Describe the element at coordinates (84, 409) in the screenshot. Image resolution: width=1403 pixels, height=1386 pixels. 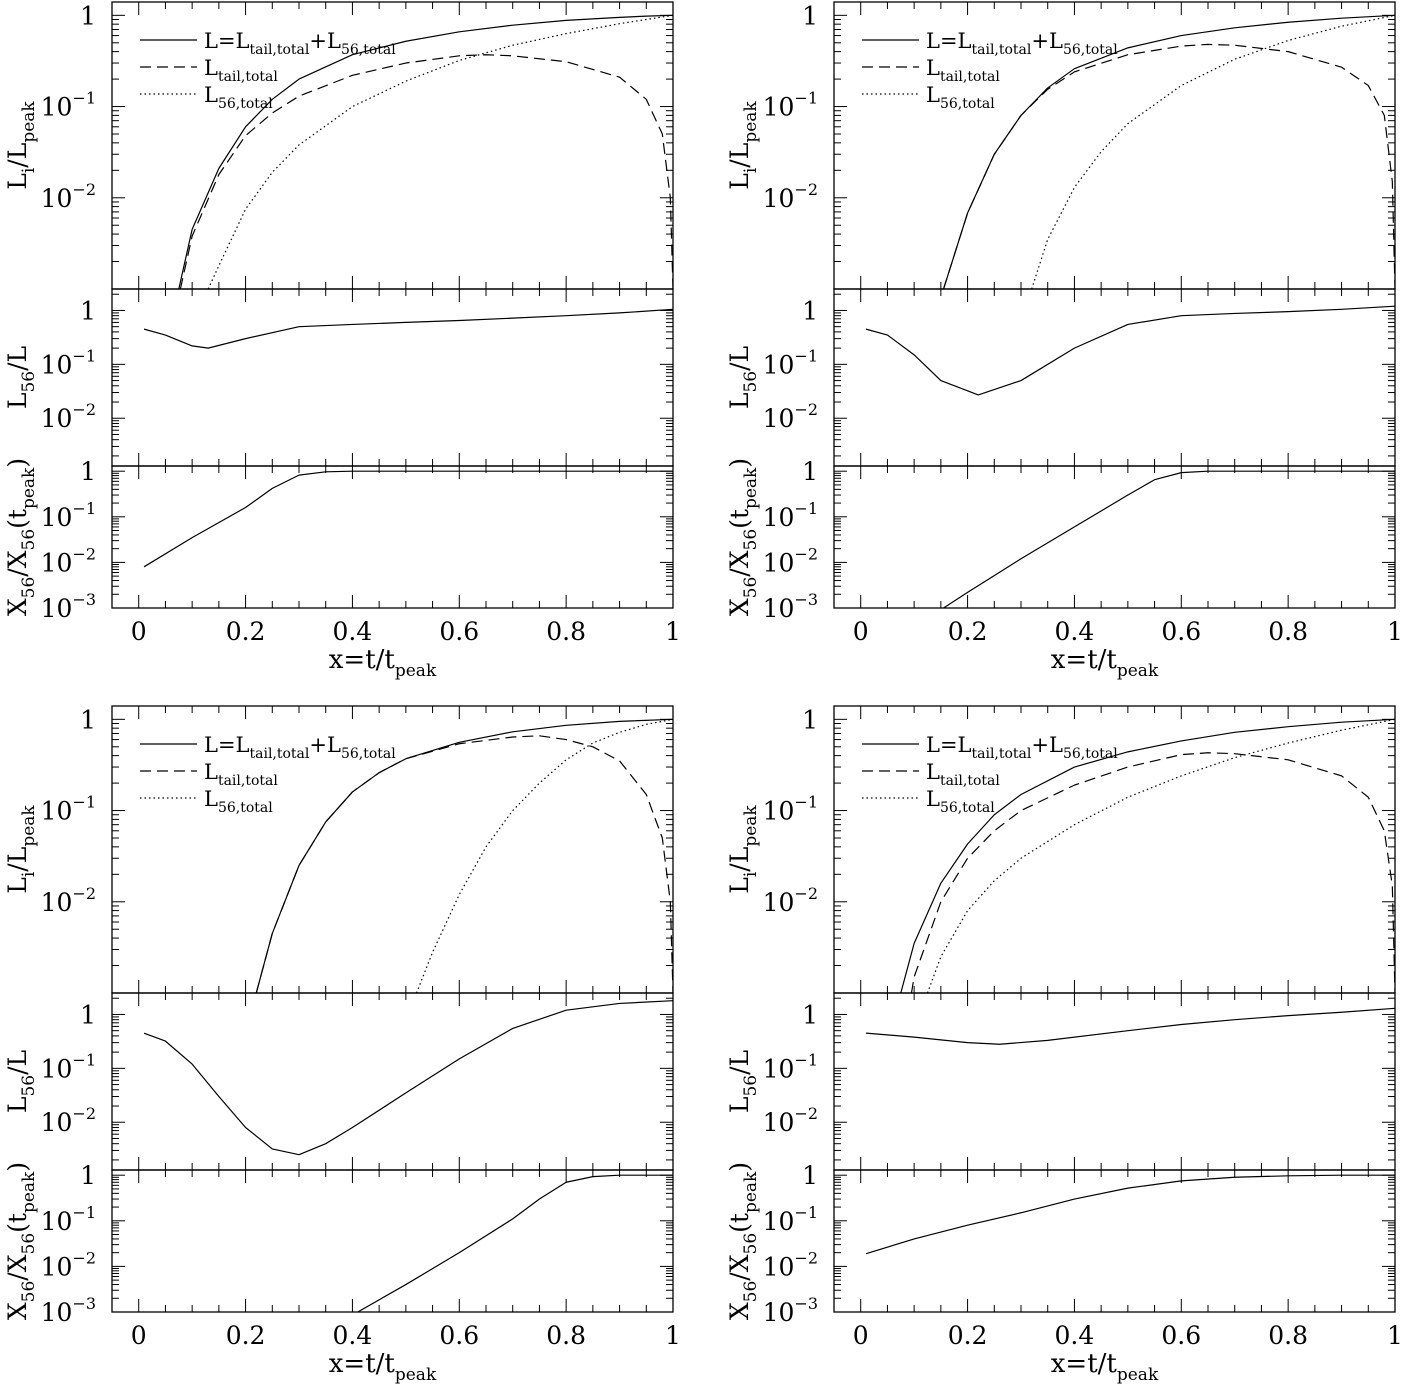
I see `y-tick-exponent: −2` at that location.